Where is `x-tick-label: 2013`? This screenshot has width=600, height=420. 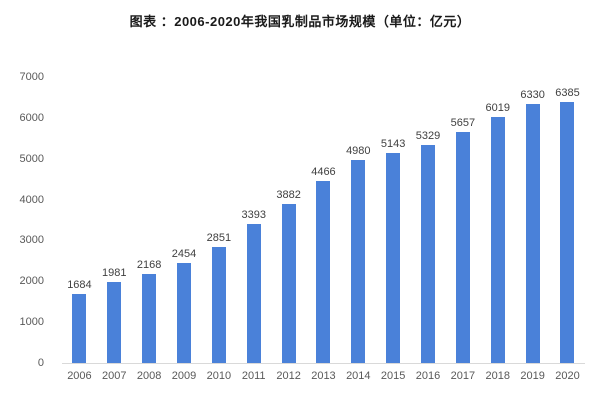
x-tick-label: 2013 is located at coordinates (323, 376).